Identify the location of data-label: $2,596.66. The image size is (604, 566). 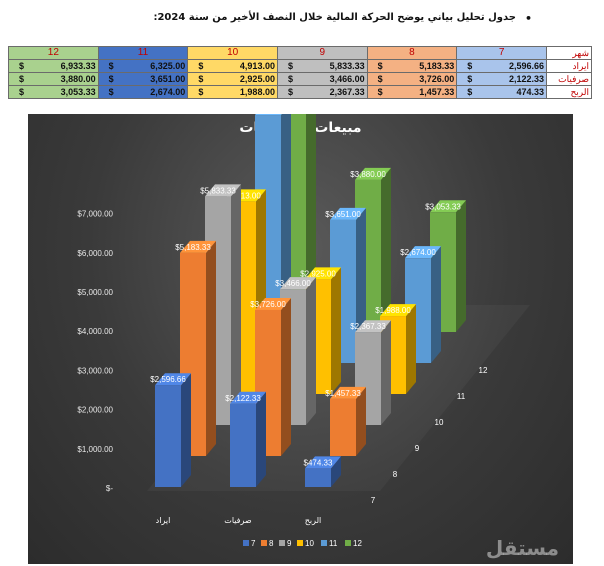
(168, 379).